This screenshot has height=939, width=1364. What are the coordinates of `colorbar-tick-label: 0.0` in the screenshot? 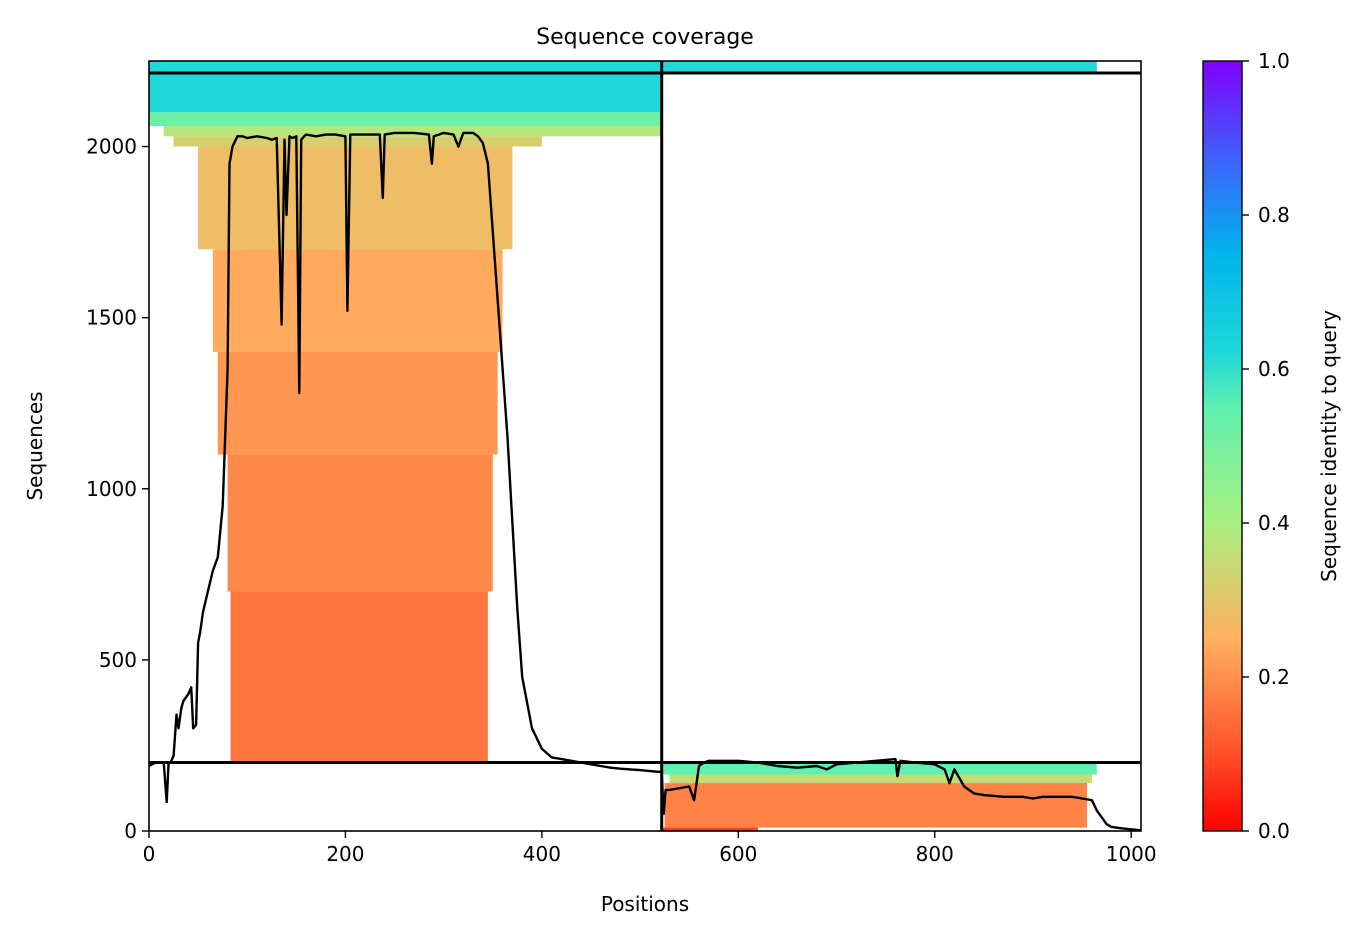 It's located at (1274, 831).